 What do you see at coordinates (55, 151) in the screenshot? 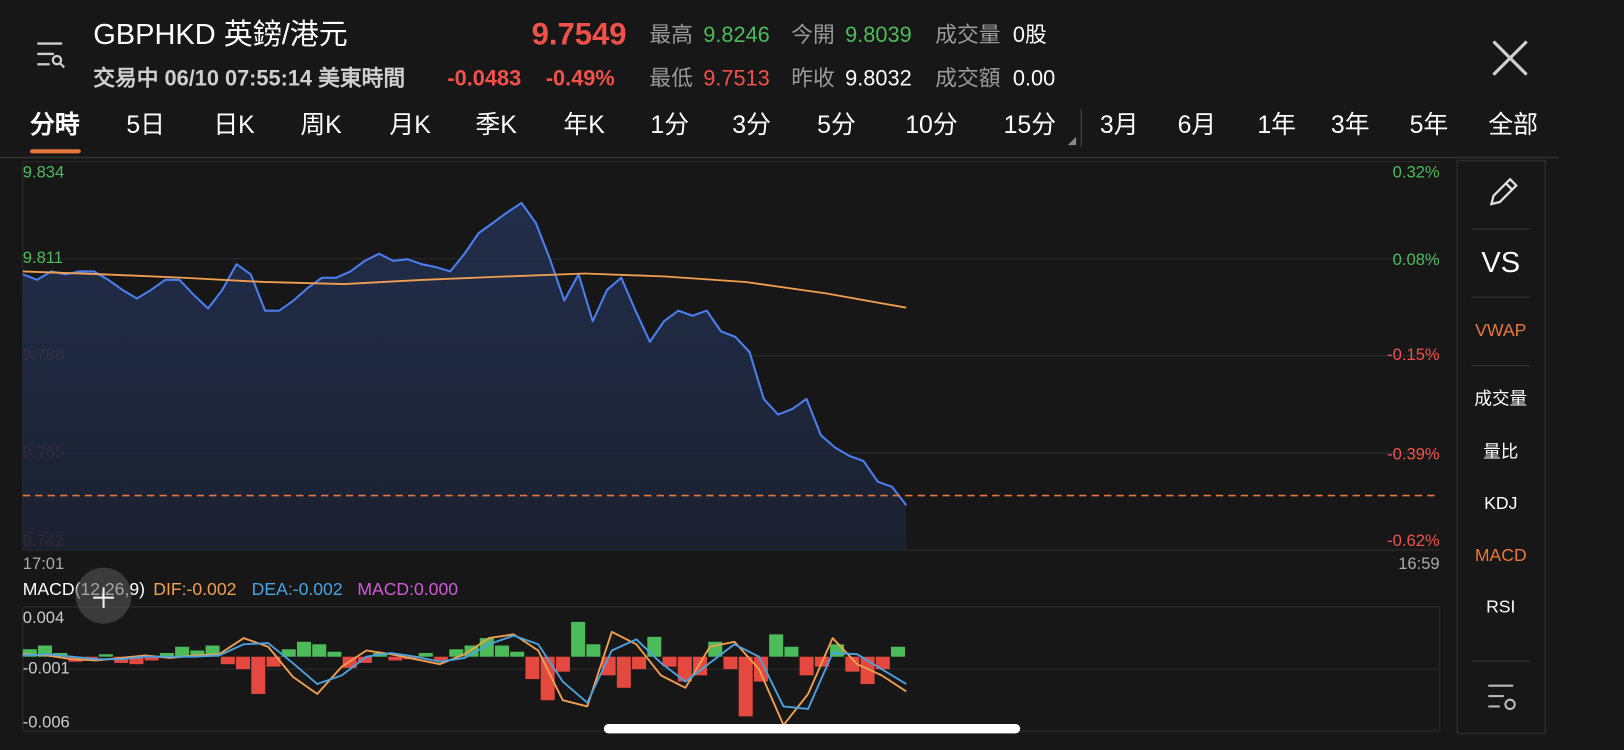
I see `active-tab-indicator` at bounding box center [55, 151].